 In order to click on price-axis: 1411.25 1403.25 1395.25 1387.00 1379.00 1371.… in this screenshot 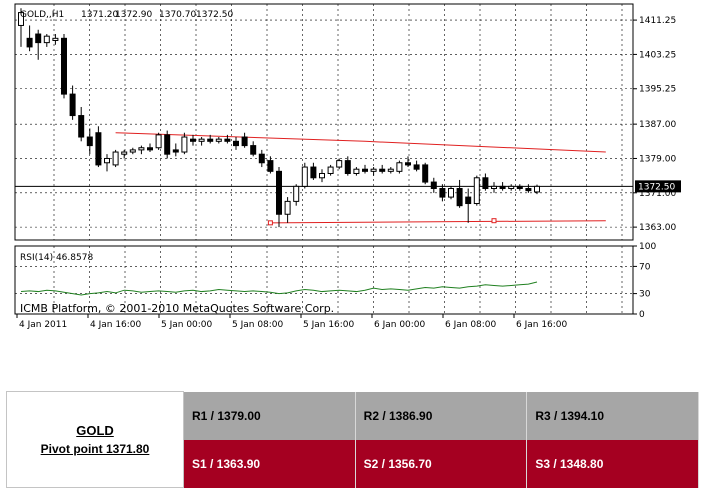, I will do `click(657, 124)`.